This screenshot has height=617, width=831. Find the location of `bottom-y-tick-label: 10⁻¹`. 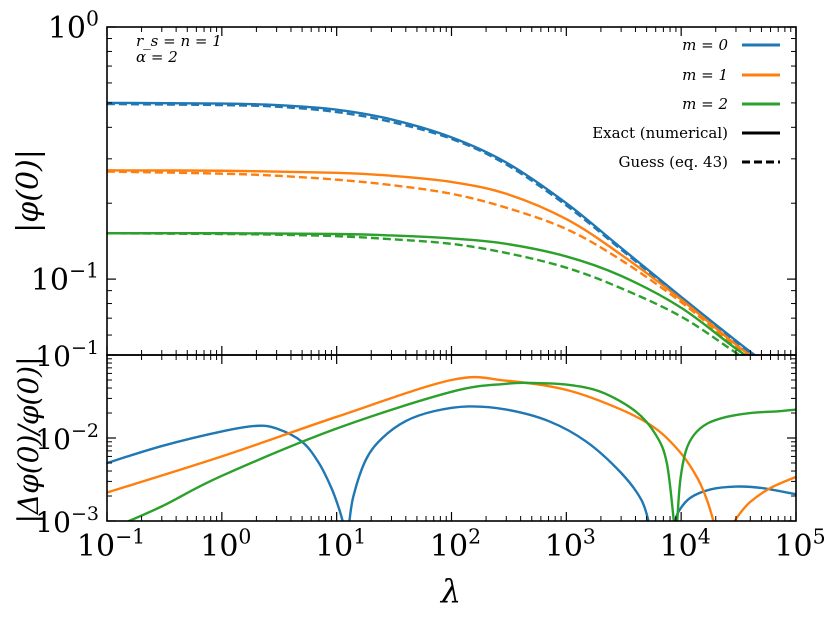

bottom-y-tick-label: 10⁻¹ is located at coordinates (67, 355).